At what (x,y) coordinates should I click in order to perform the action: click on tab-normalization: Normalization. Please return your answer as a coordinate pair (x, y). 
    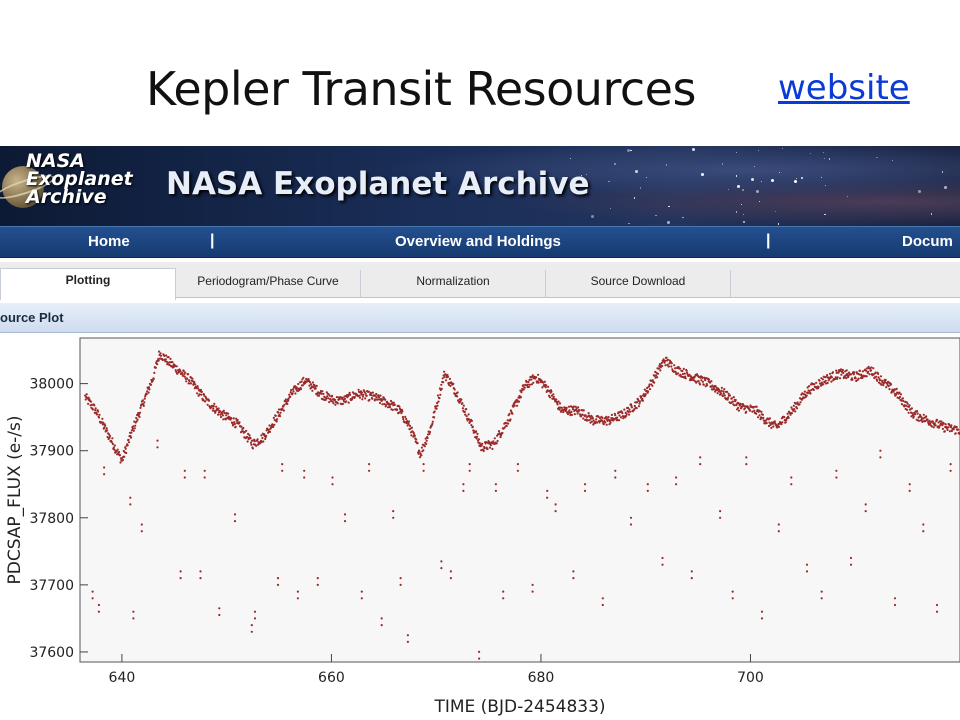
    Looking at the image, I should click on (453, 284).